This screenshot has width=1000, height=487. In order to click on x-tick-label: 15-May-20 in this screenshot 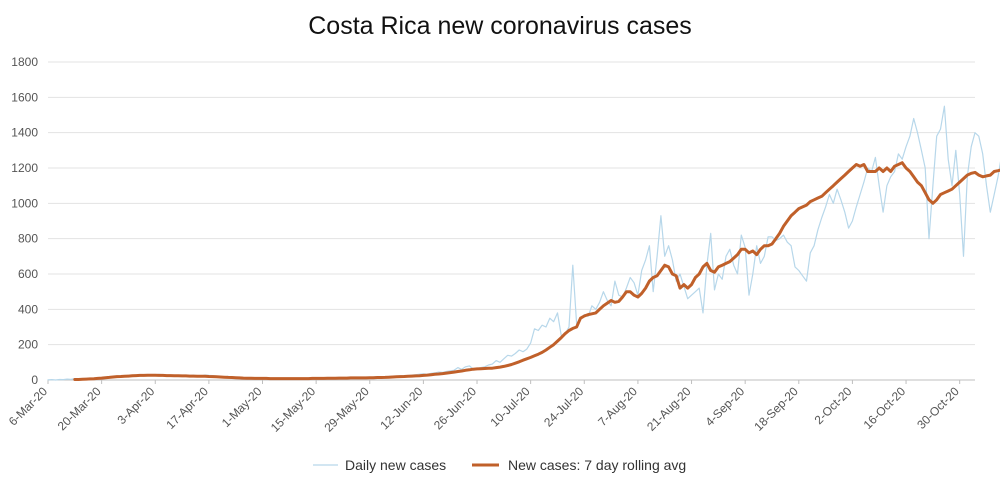, I will do `click(293, 409)`.